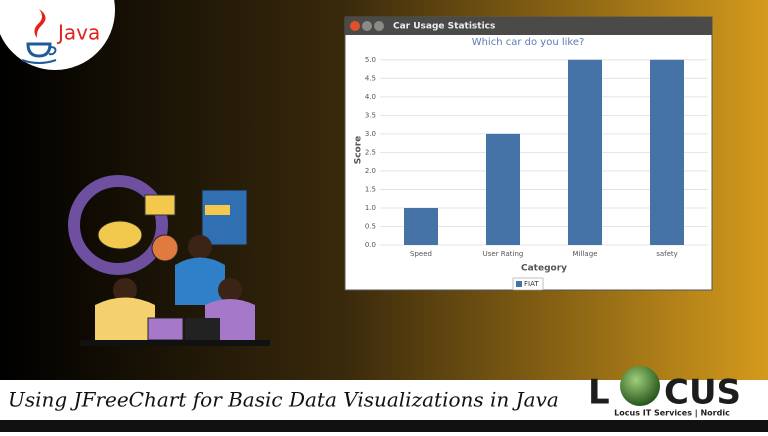 The image size is (768, 436). I want to click on y-tick-label: 4.5, so click(370, 78).